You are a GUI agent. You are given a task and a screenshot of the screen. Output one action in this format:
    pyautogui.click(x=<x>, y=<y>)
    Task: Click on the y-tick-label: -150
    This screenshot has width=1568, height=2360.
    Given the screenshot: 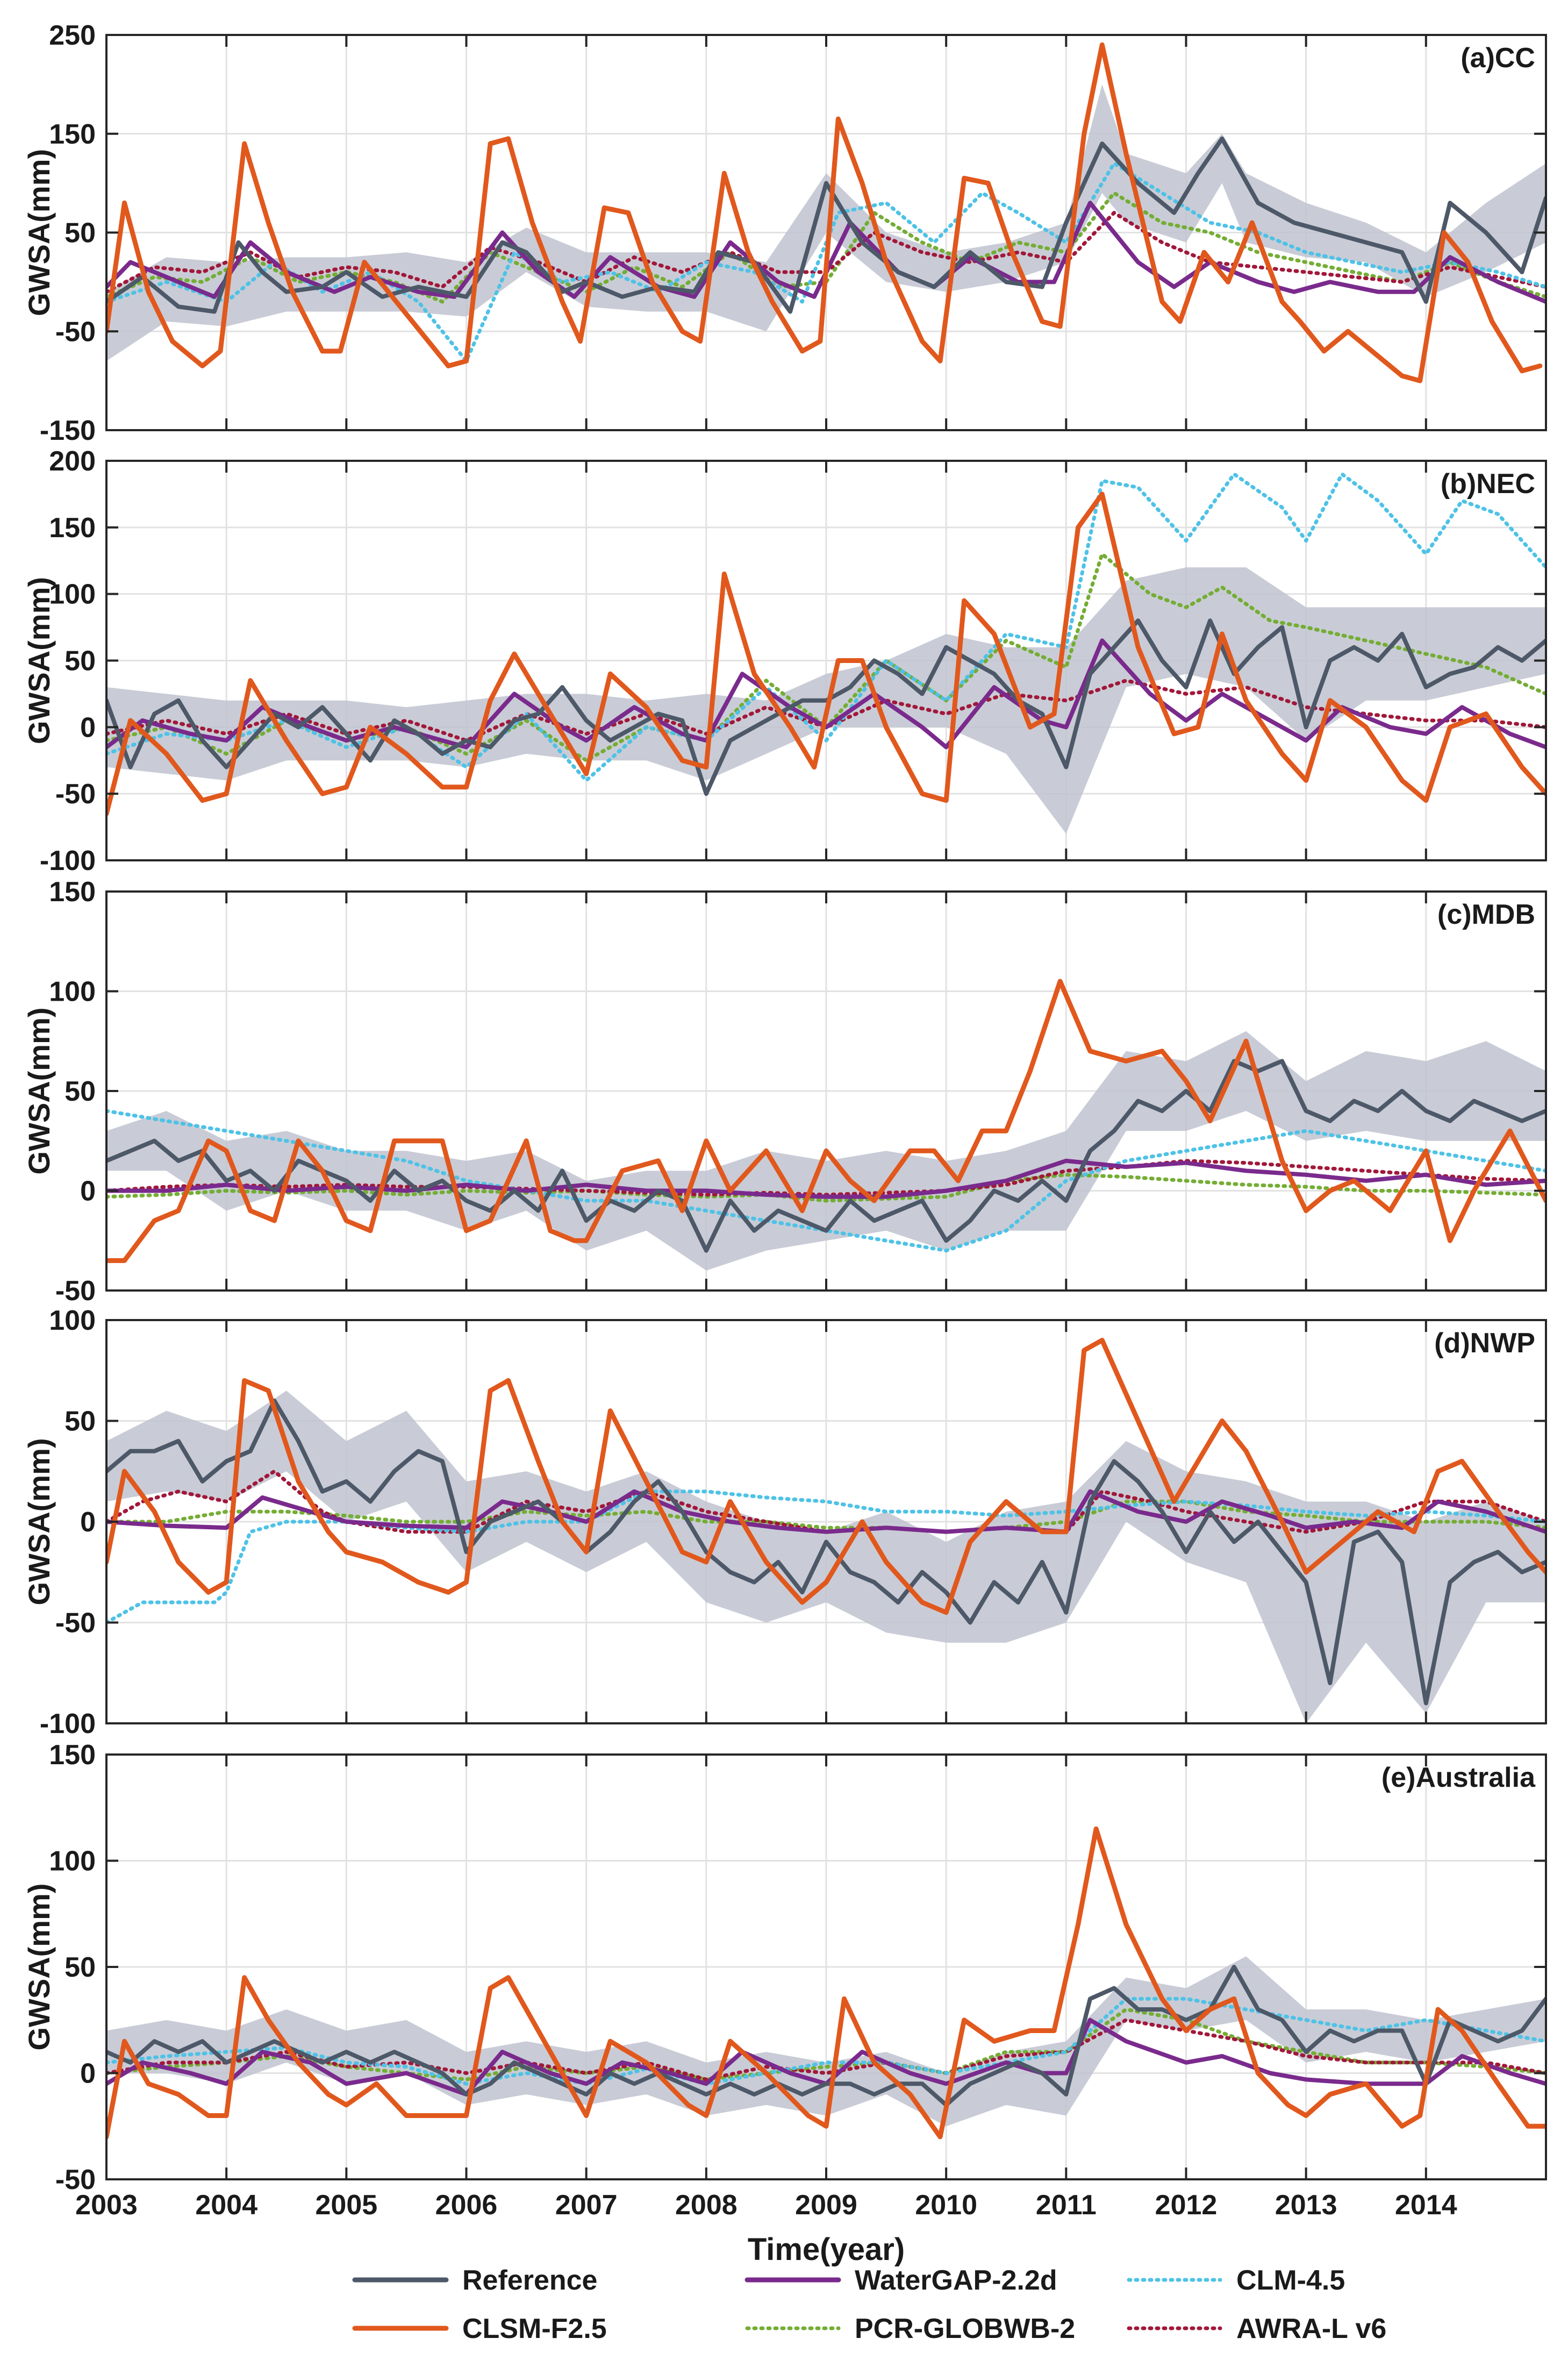 What is the action you would take?
    pyautogui.click(x=68, y=430)
    